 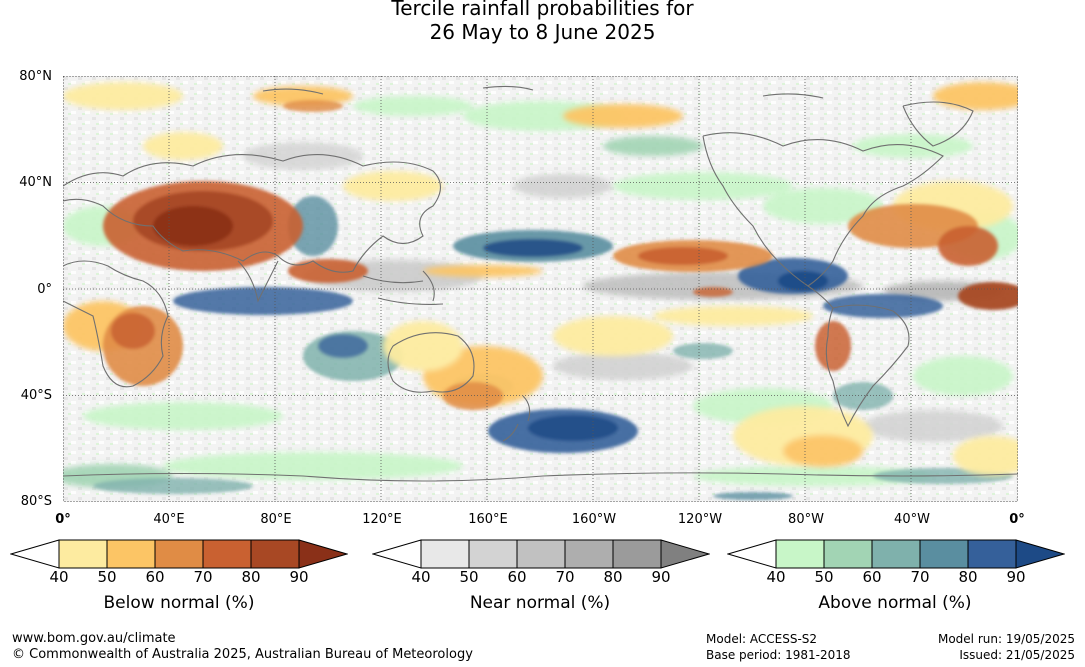 I want to click on lat-label-40s: 40°S, so click(x=36, y=395).